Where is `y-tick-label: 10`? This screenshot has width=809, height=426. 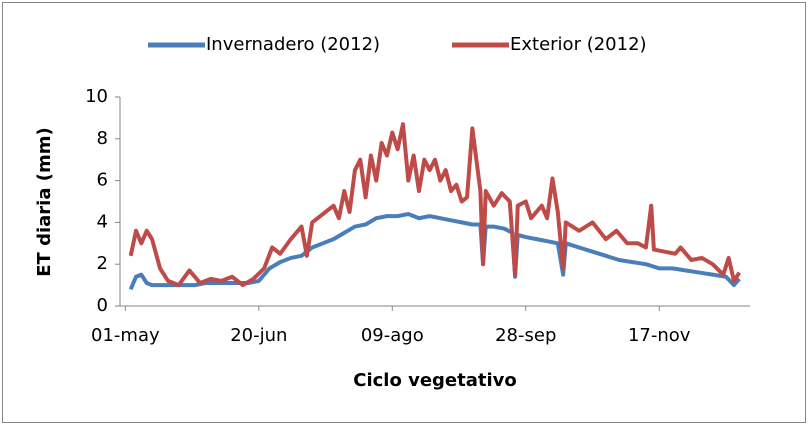 y-tick-label: 10 is located at coordinates (96, 96).